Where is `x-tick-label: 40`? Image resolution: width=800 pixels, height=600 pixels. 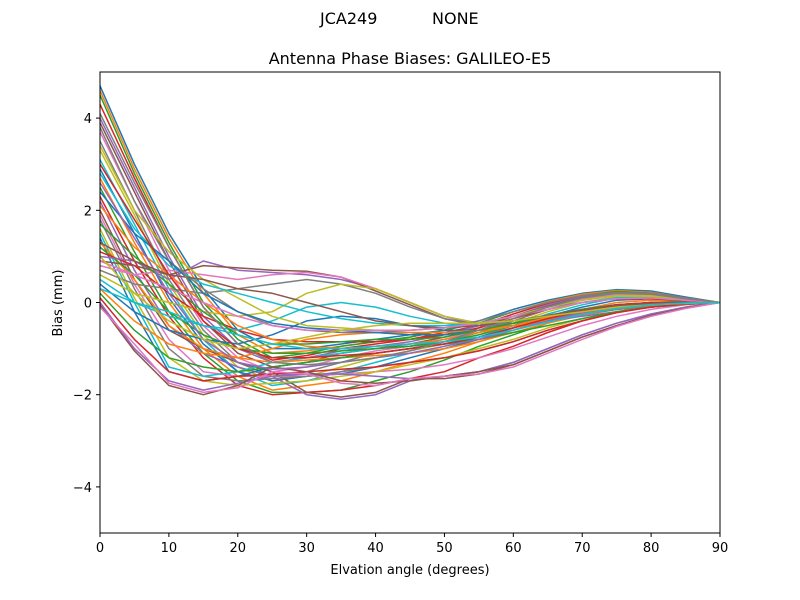 x-tick-label: 40 is located at coordinates (375, 548).